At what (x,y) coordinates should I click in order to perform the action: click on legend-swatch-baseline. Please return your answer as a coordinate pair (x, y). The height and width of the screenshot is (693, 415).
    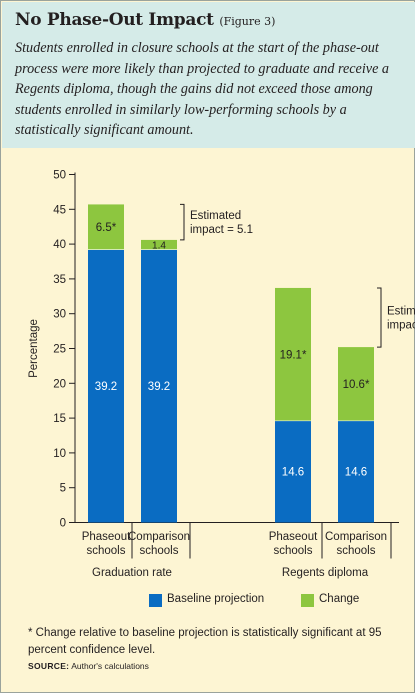
    Looking at the image, I should click on (155, 600).